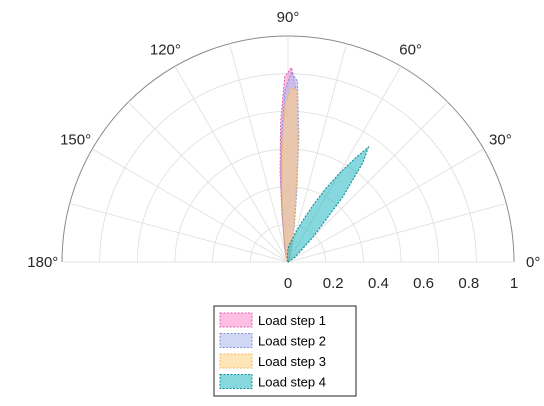 Image resolution: width=544 pixels, height=406 pixels. Describe the element at coordinates (423, 283) in the screenshot. I see `radial-tick-label: 0.6` at that location.